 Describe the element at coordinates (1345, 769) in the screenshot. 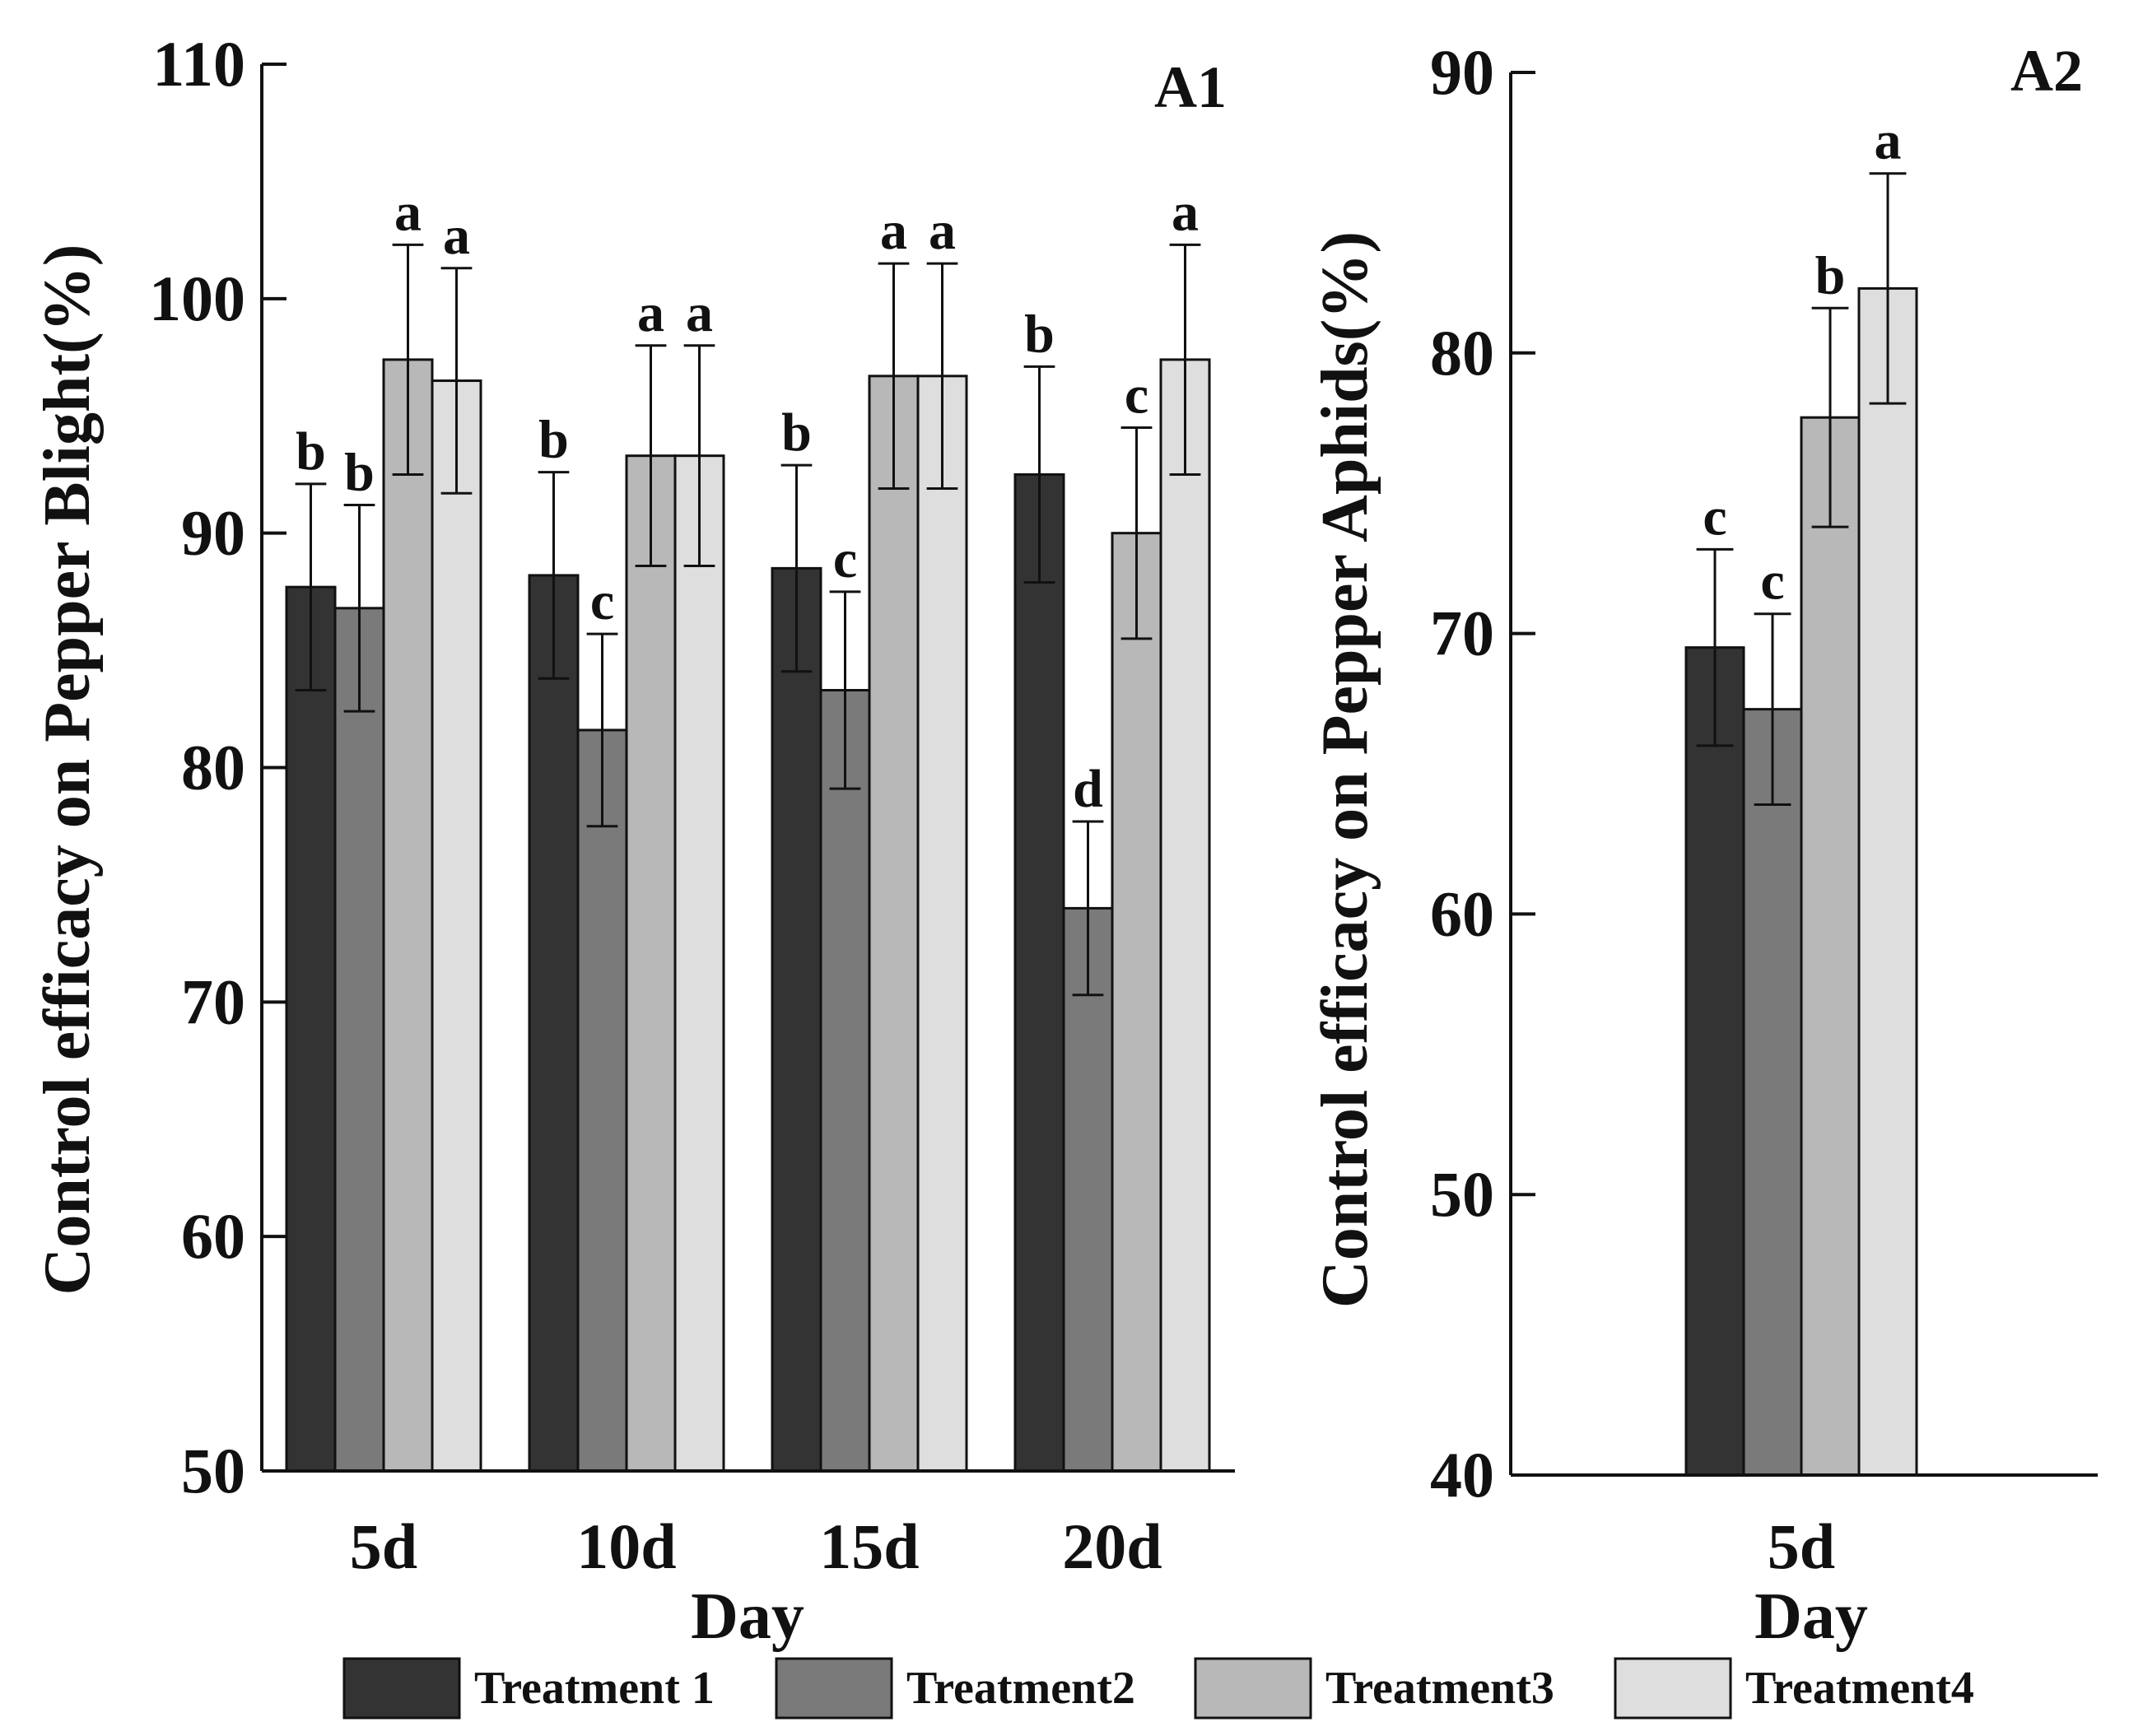

I see `y-axis-title: Control efficacy on Pepper Aphids(%)` at that location.